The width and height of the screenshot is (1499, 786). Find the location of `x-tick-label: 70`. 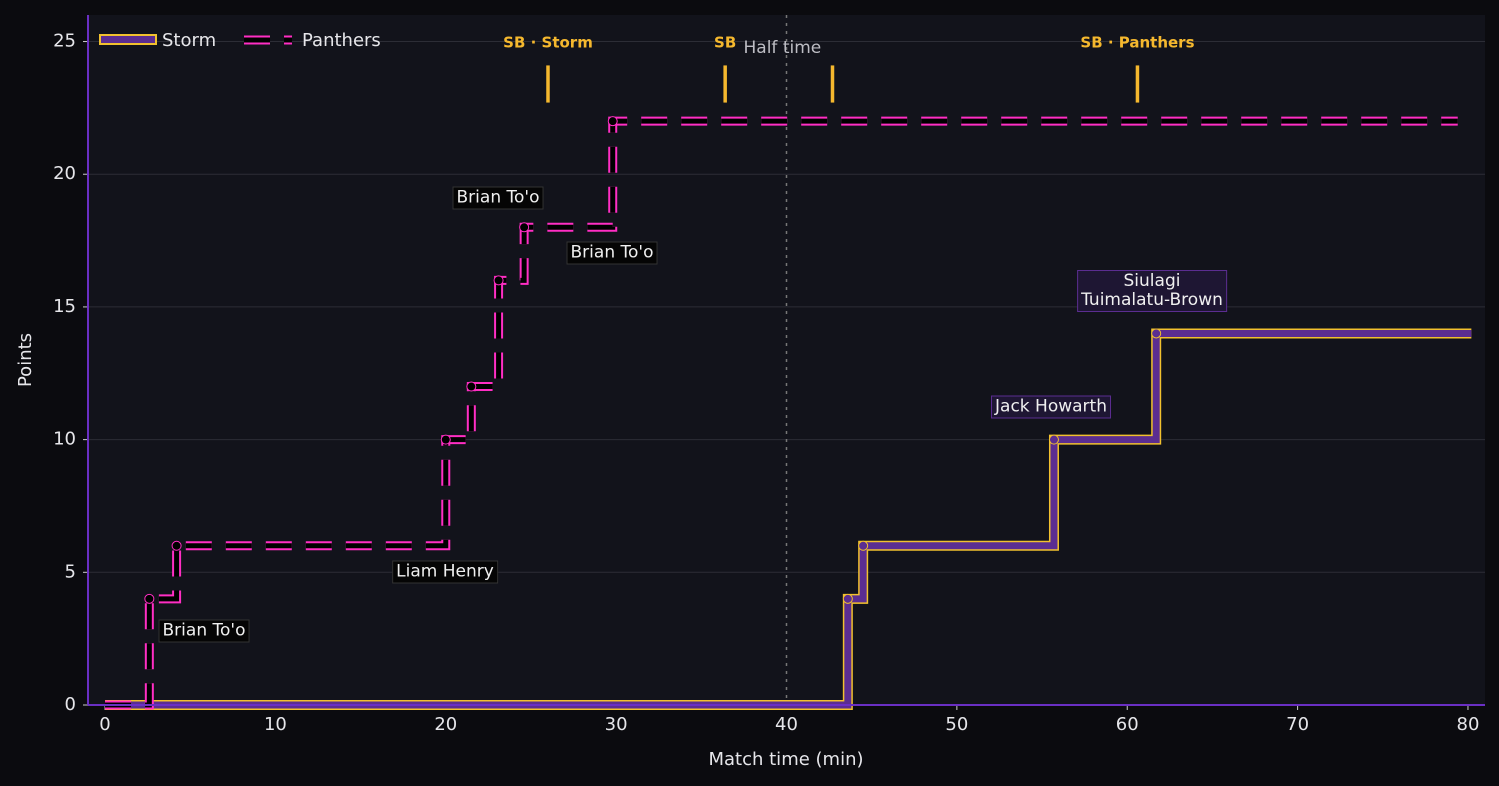

x-tick-label: 70 is located at coordinates (1297, 724).